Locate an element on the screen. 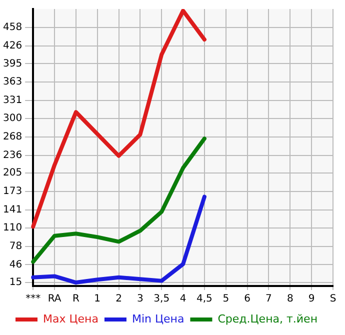 Image resolution: width=345 pixels, height=335 pixels. y-tick-label: 205 is located at coordinates (12, 173).